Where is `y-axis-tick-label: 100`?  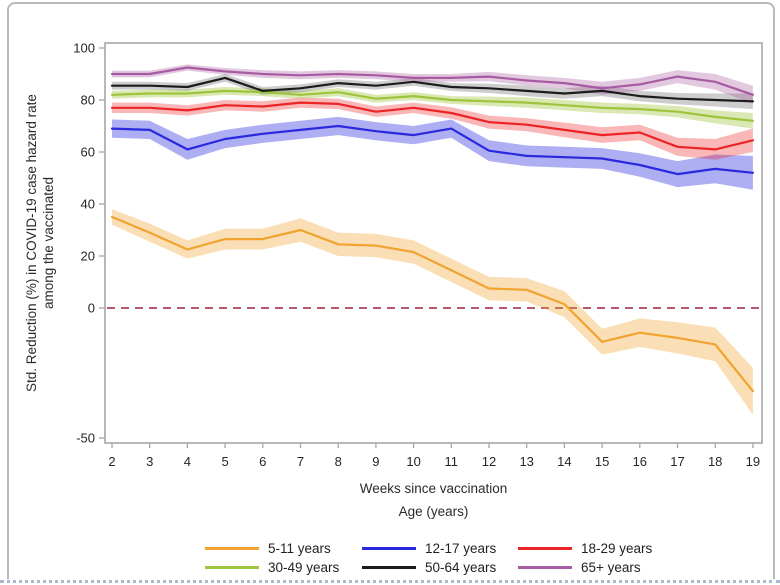 y-axis-tick-label: 100 is located at coordinates (84, 48).